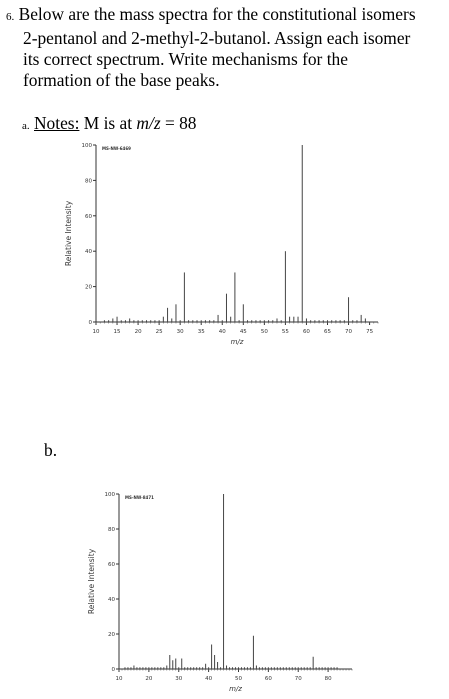 This screenshot has width=449, height=699. Describe the element at coordinates (88, 288) in the screenshot. I see `spectrum-a-ytick-label: 20` at that location.